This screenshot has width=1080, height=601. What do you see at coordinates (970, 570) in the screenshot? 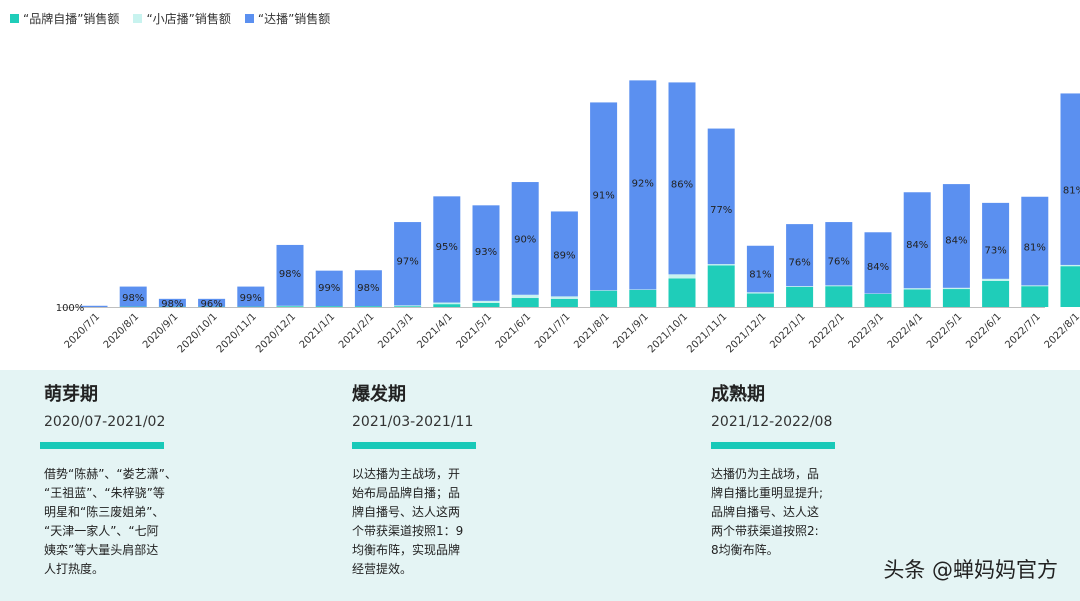
I see `source-credit: 头条 @蝉妈妈官方` at bounding box center [970, 570].